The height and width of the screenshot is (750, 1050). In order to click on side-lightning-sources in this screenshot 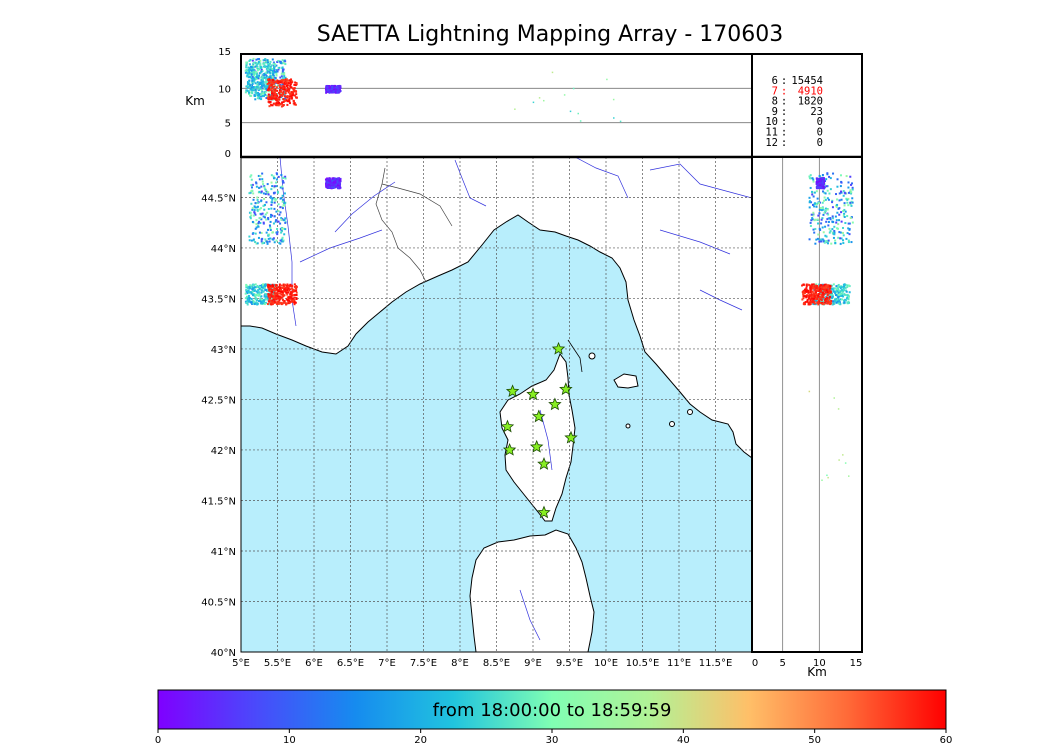, I will do `click(827, 327)`.